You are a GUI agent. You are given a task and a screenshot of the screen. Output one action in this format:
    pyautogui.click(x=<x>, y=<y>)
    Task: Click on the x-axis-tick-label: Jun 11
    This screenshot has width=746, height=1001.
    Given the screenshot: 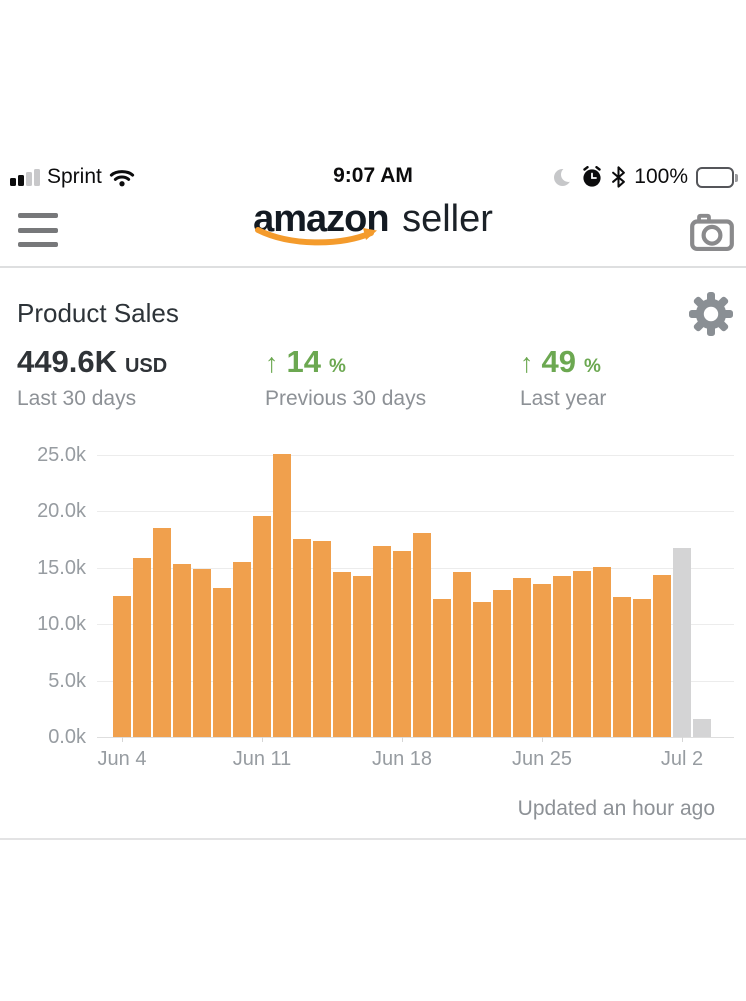 What is the action you would take?
    pyautogui.click(x=262, y=759)
    